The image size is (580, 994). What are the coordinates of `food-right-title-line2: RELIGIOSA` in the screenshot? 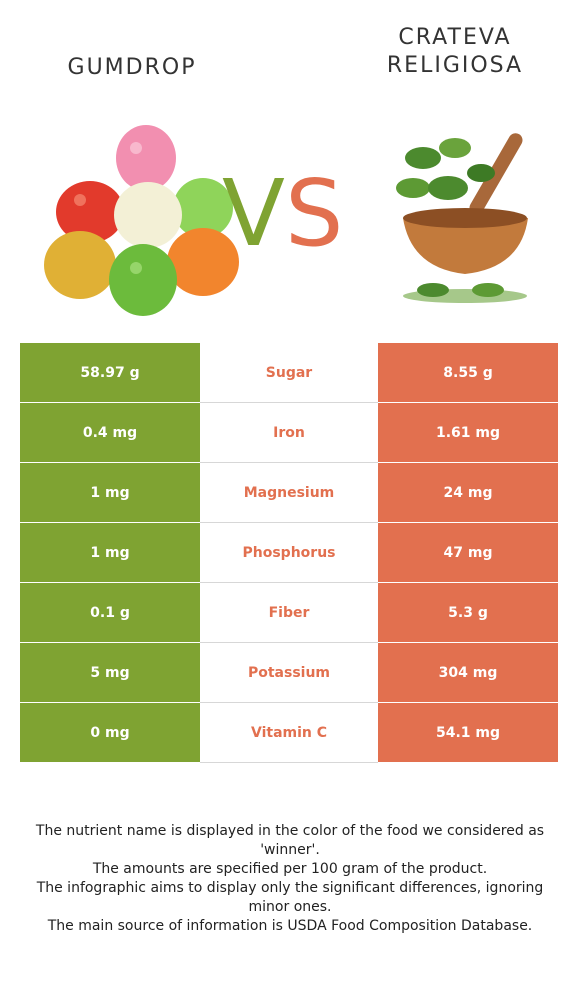 It's located at (455, 65).